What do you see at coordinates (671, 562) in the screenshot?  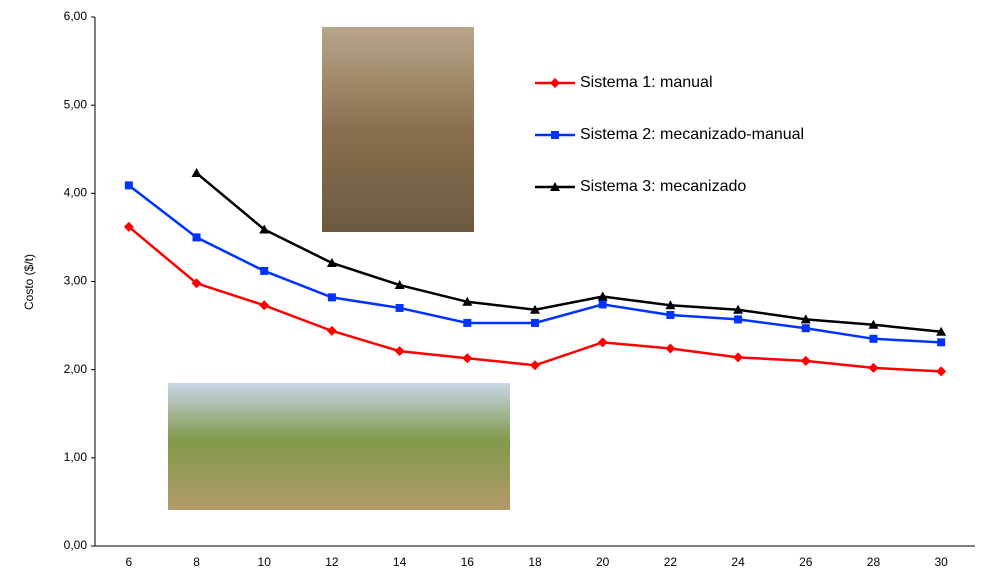 I see `x-tick-label: 22` at bounding box center [671, 562].